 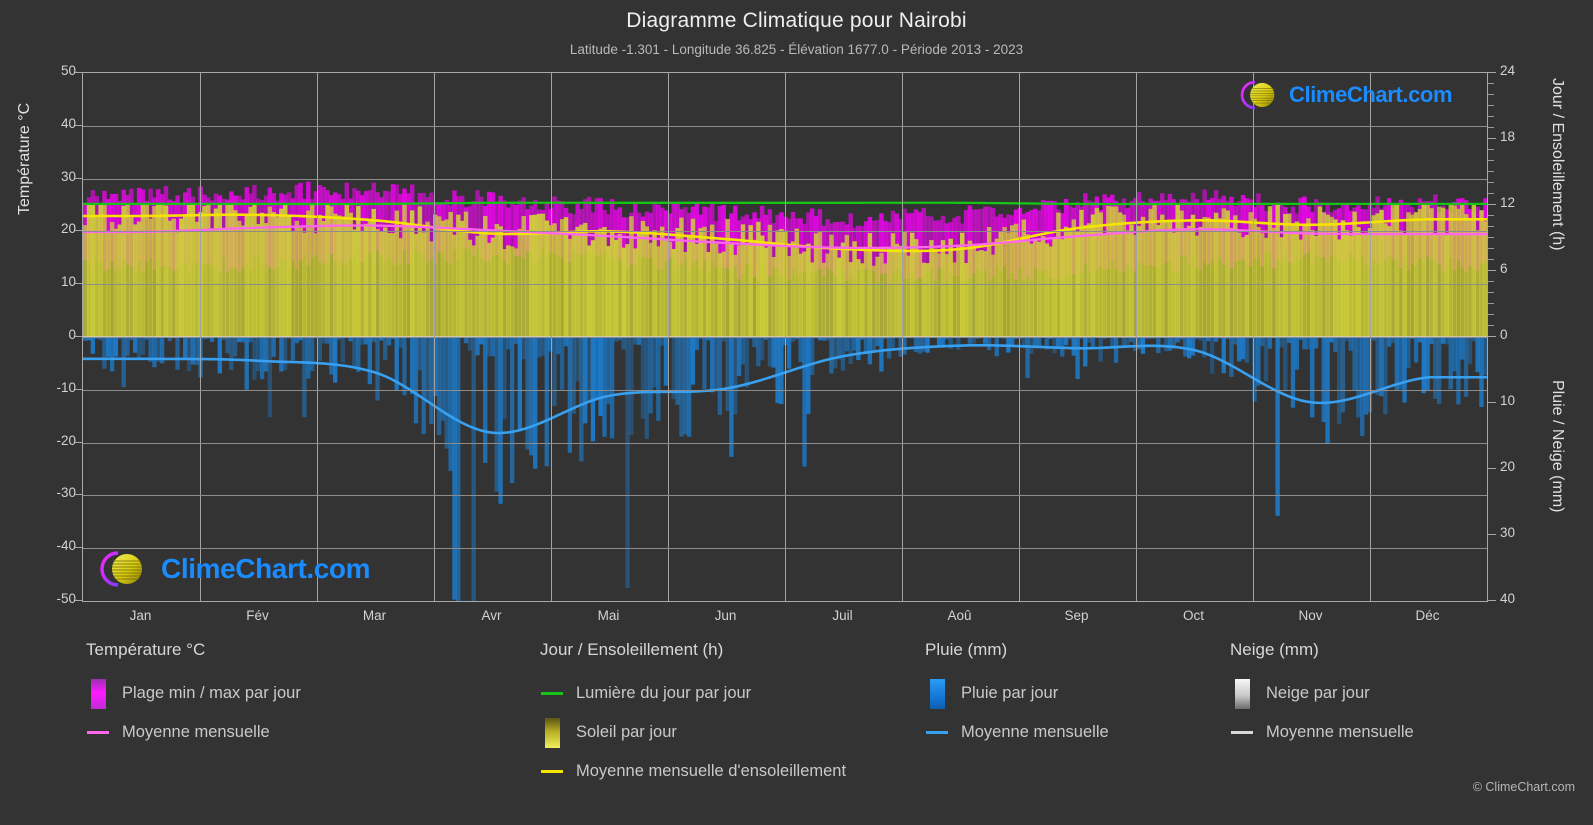 I want to click on month-label-mar: Mar, so click(x=374, y=615).